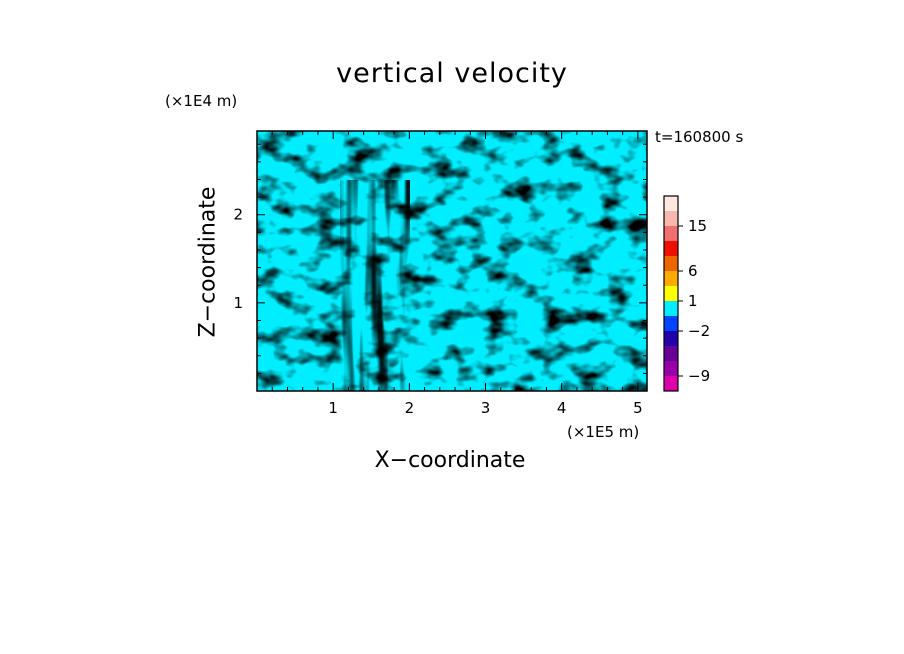 The image size is (904, 654). What do you see at coordinates (238, 303) in the screenshot?
I see `y-tick-label: 1` at bounding box center [238, 303].